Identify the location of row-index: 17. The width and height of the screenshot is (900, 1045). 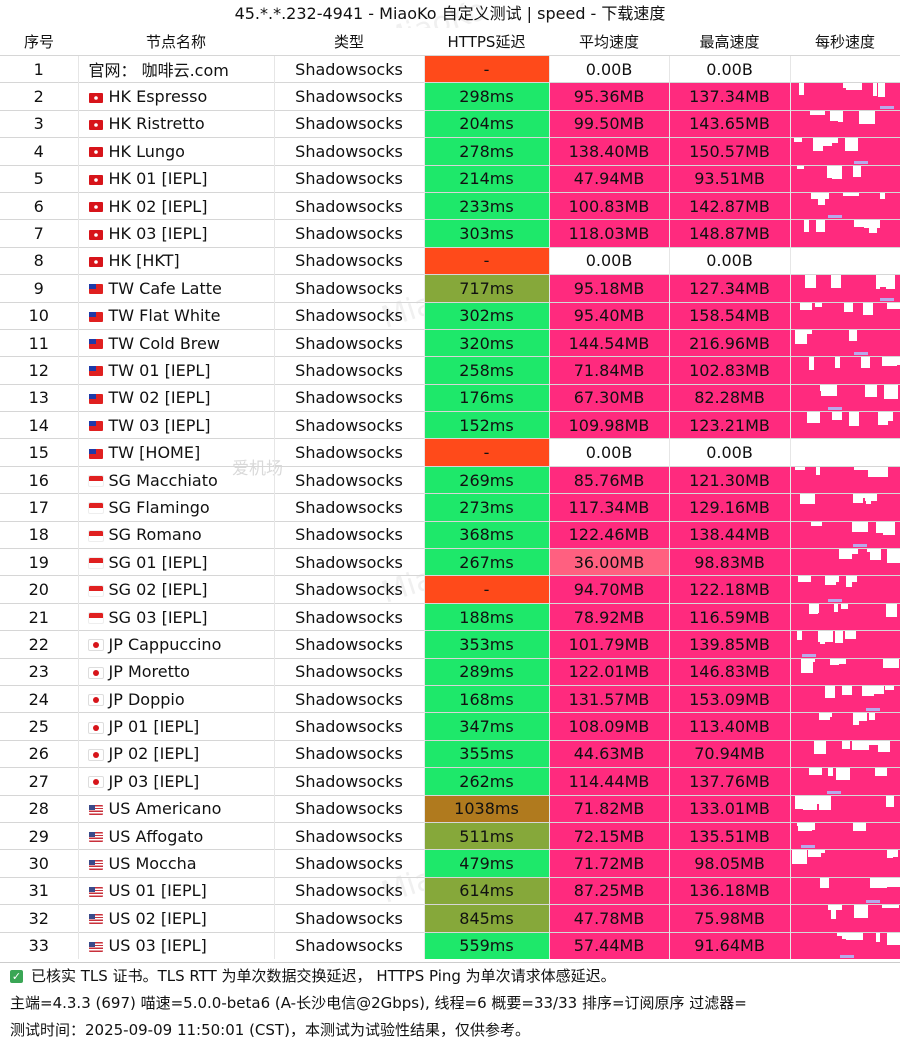
(39, 507).